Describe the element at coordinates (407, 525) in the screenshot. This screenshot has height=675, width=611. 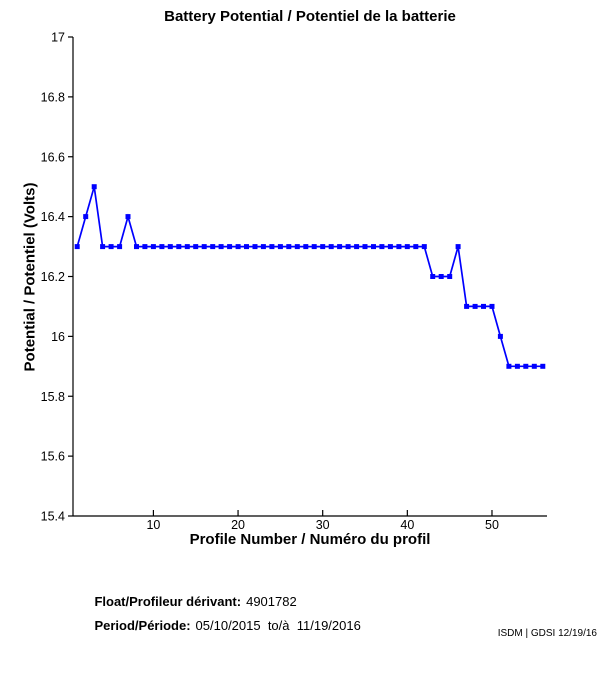
I see `x-tick-label: 40` at that location.